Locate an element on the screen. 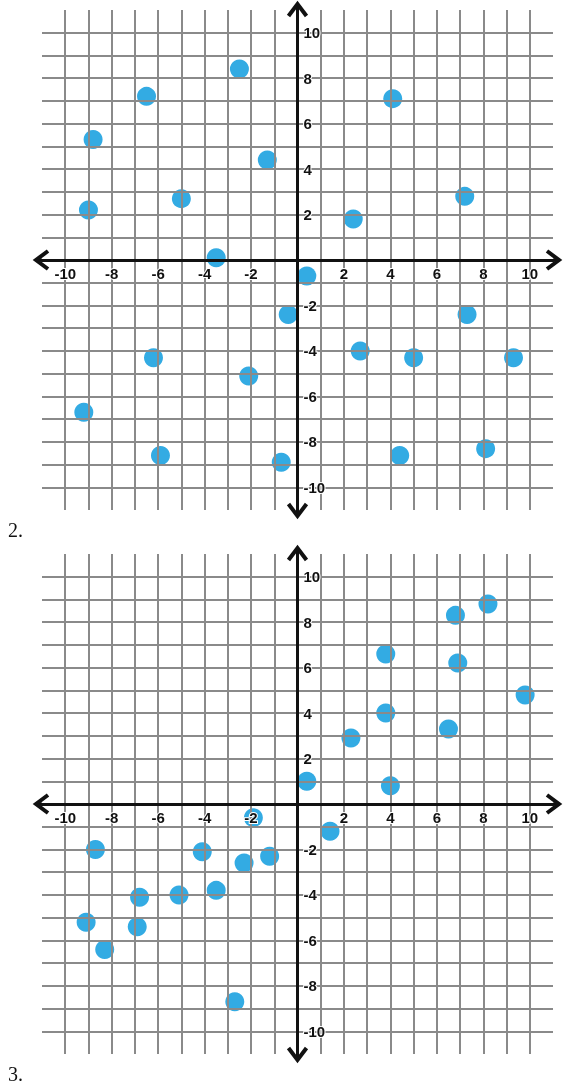 The width and height of the screenshot is (573, 1089). text: 3. is located at coordinates (15, 1074).